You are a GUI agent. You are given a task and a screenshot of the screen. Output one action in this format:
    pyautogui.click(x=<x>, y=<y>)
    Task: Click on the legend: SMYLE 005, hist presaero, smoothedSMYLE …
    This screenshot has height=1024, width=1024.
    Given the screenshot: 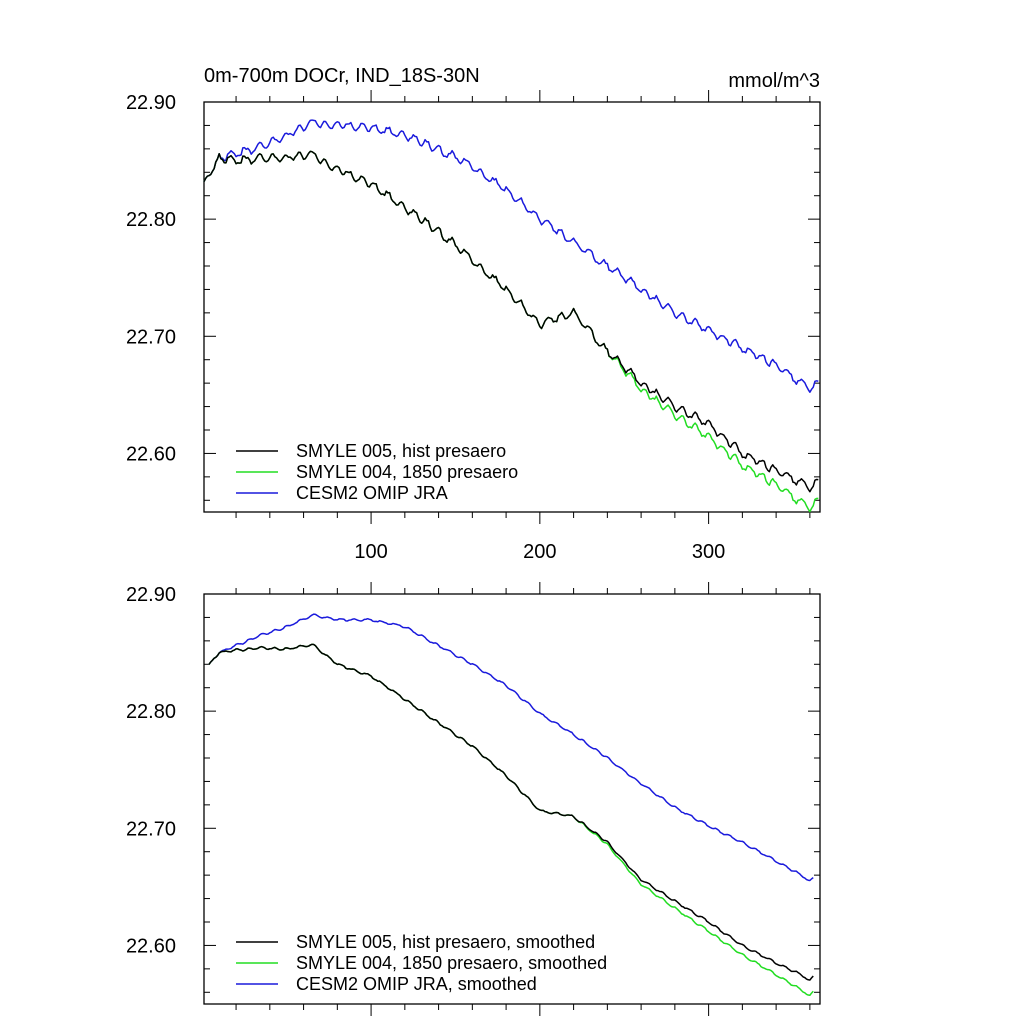 What is the action you would take?
    pyautogui.click(x=421, y=963)
    